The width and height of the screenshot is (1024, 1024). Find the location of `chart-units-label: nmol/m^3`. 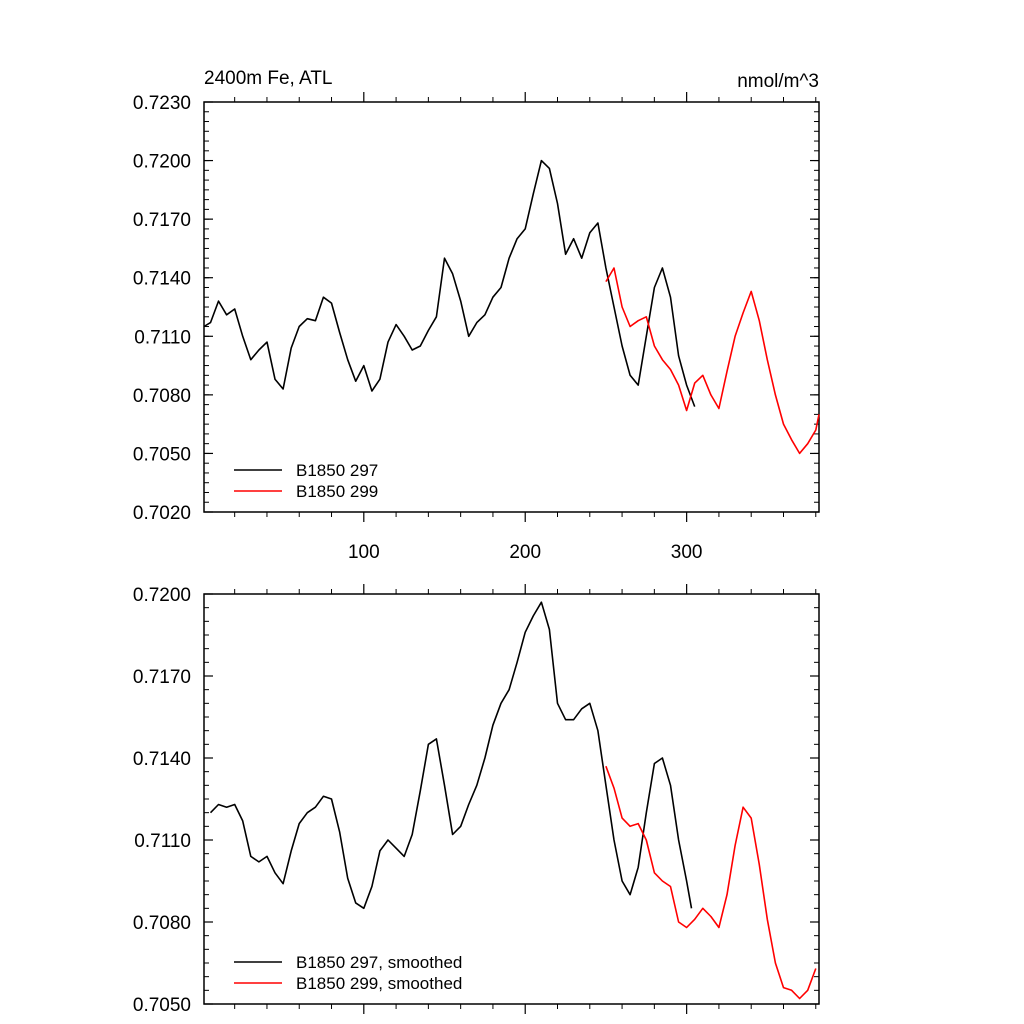

chart-units-label: nmol/m^3 is located at coordinates (778, 81).